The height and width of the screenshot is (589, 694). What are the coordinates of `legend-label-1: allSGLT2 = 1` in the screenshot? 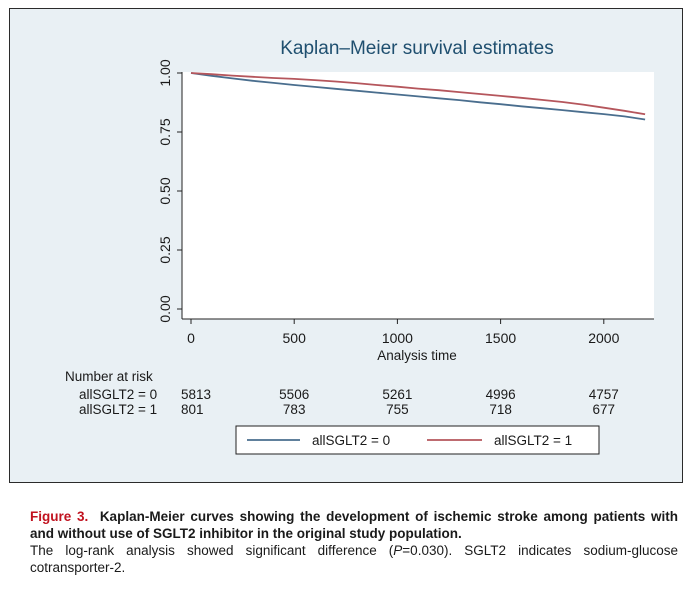 It's located at (533, 440).